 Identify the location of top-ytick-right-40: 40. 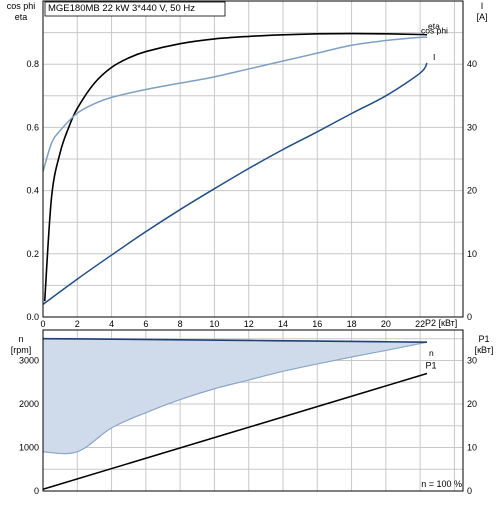
(472, 64).